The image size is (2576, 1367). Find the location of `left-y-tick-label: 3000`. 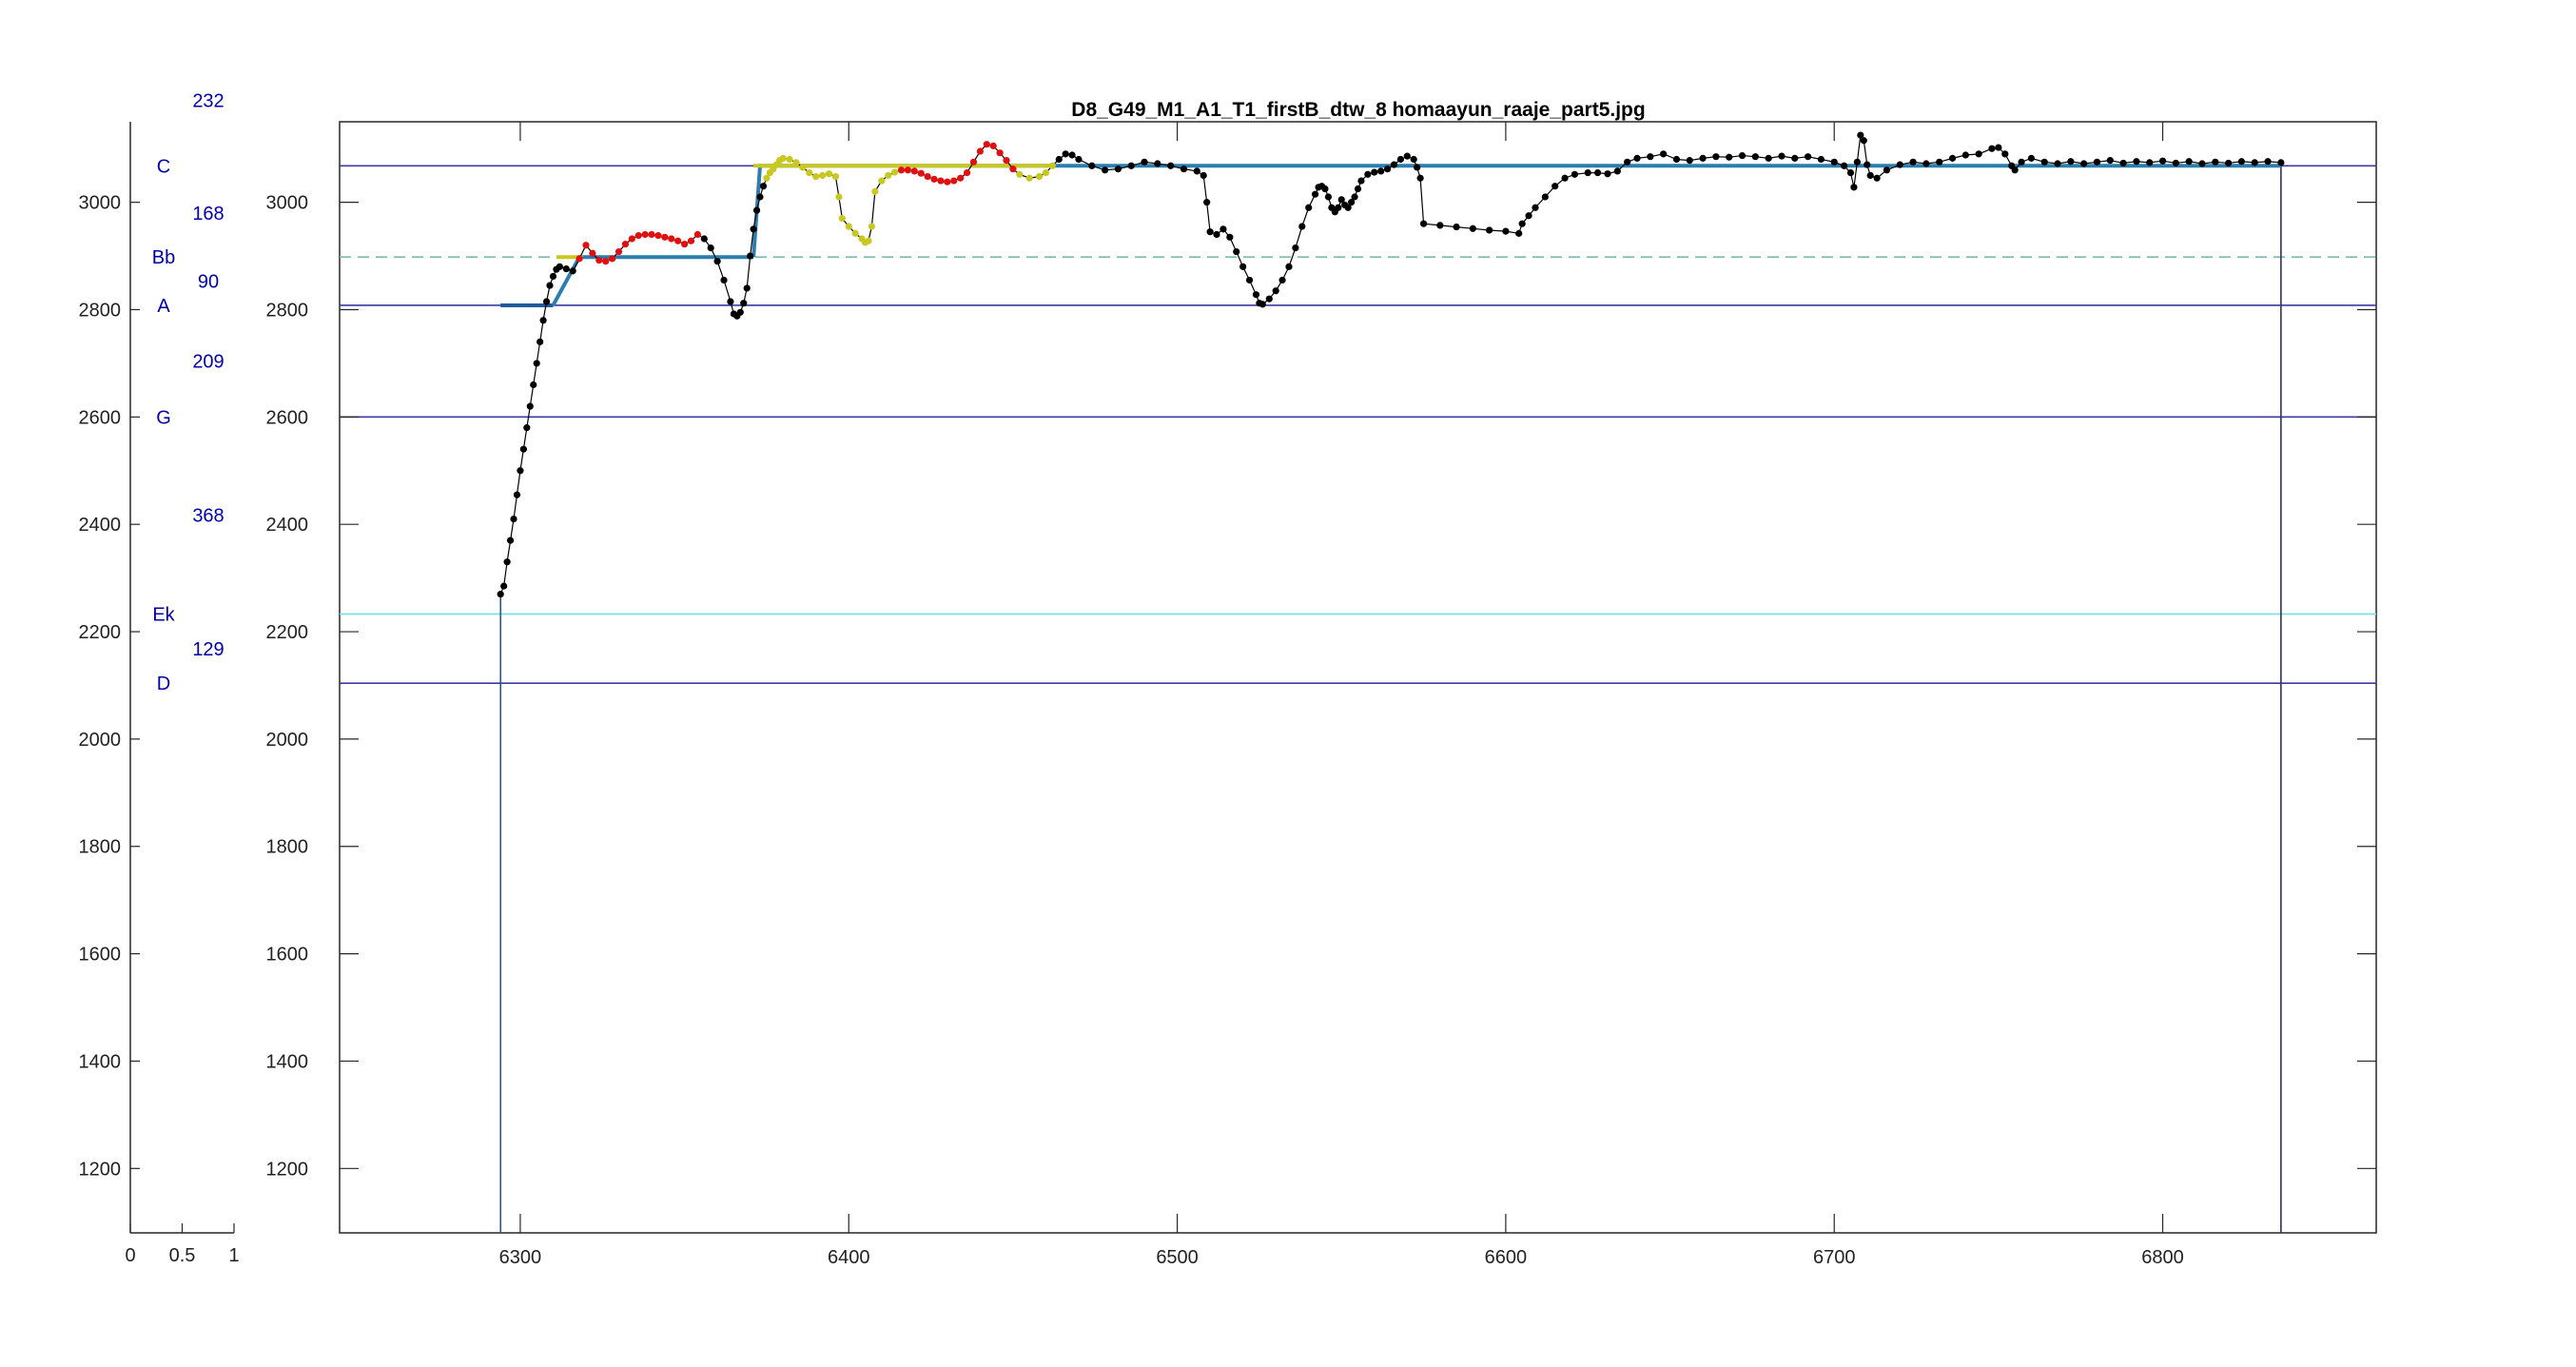

left-y-tick-label: 3000 is located at coordinates (101, 203).